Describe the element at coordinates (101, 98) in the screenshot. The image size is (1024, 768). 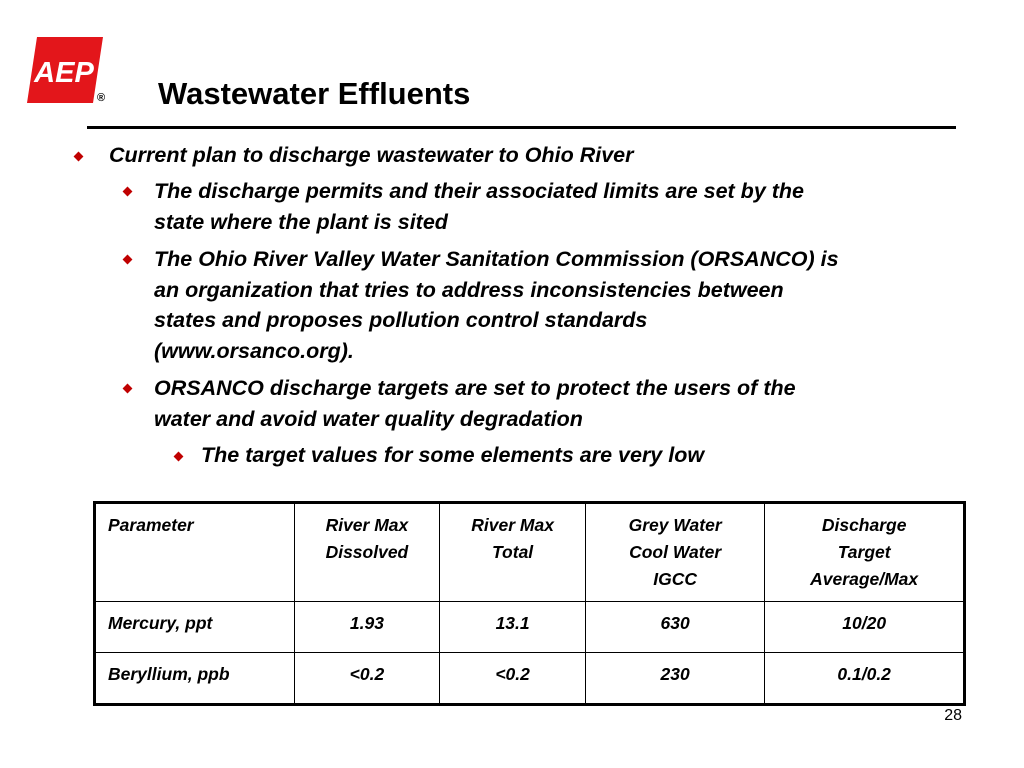
I see `registered-mark: ®` at that location.